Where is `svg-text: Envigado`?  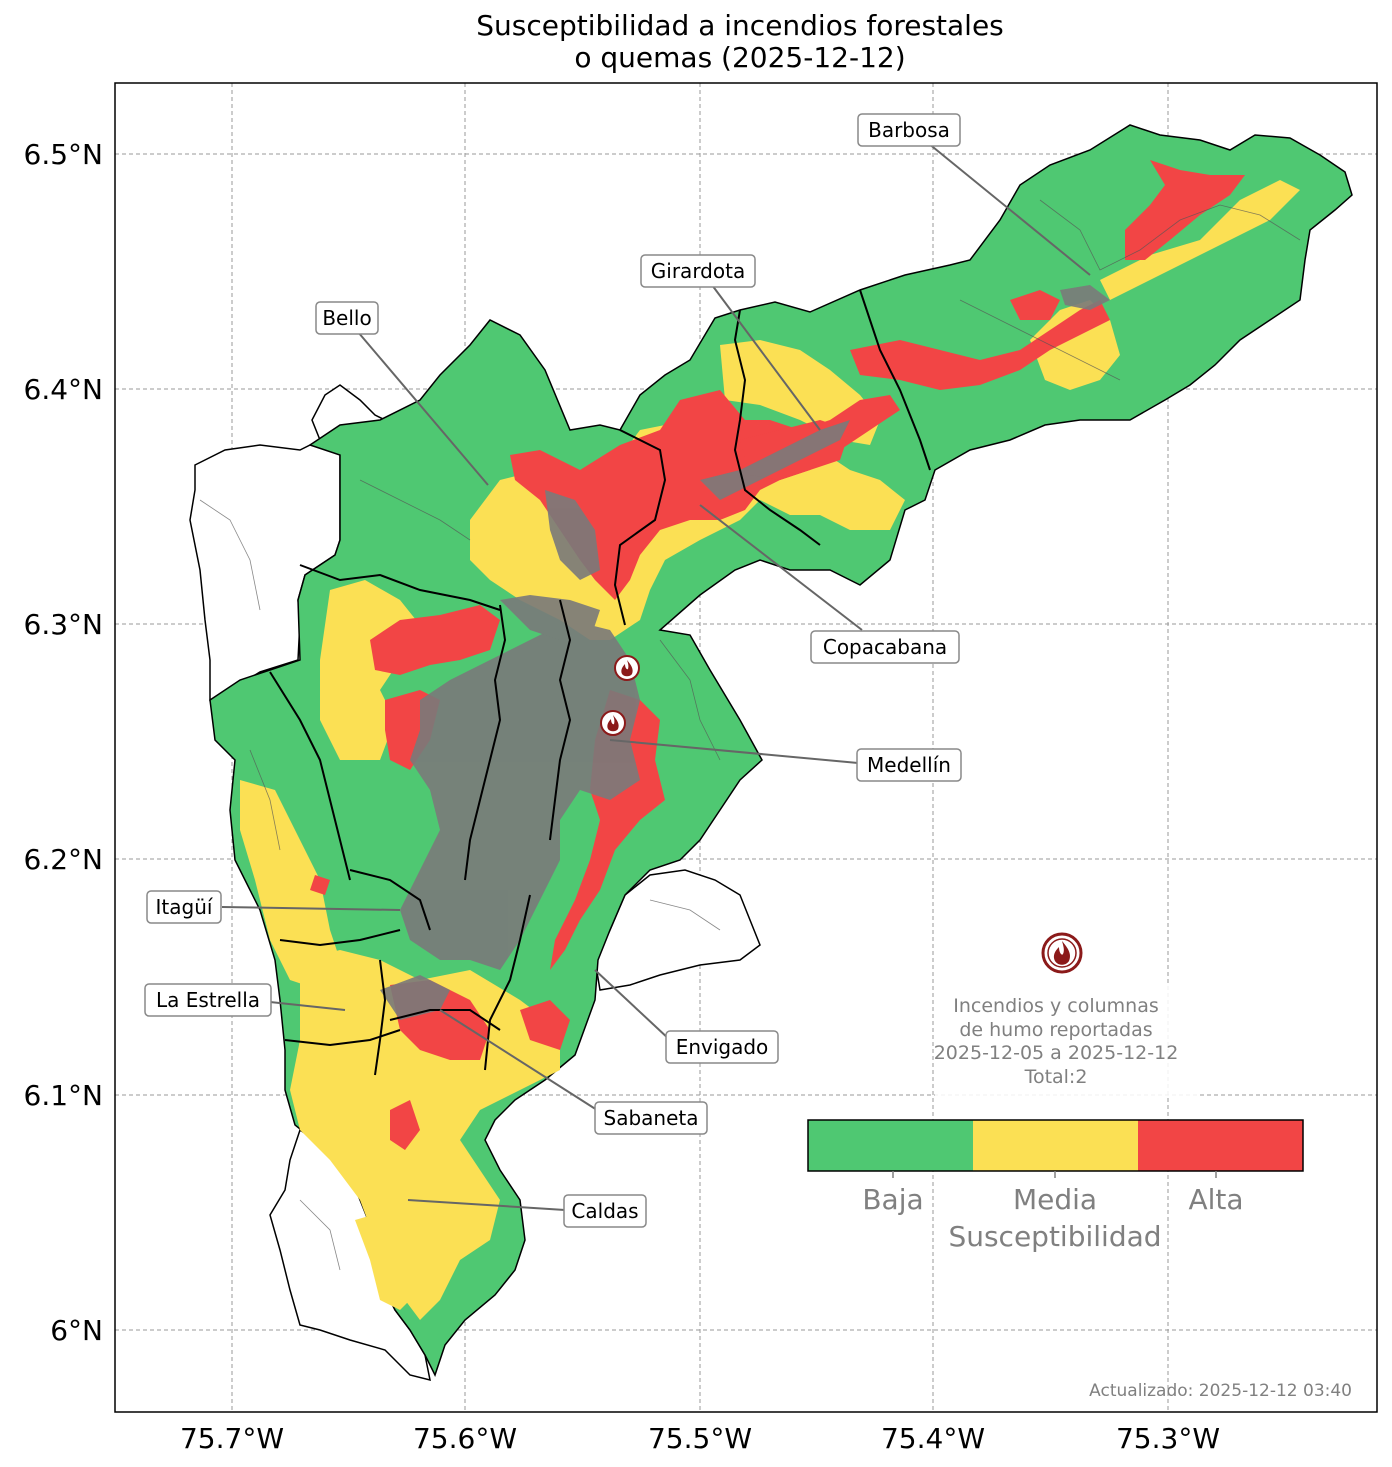
svg-text: Envigado is located at coordinates (722, 1047).